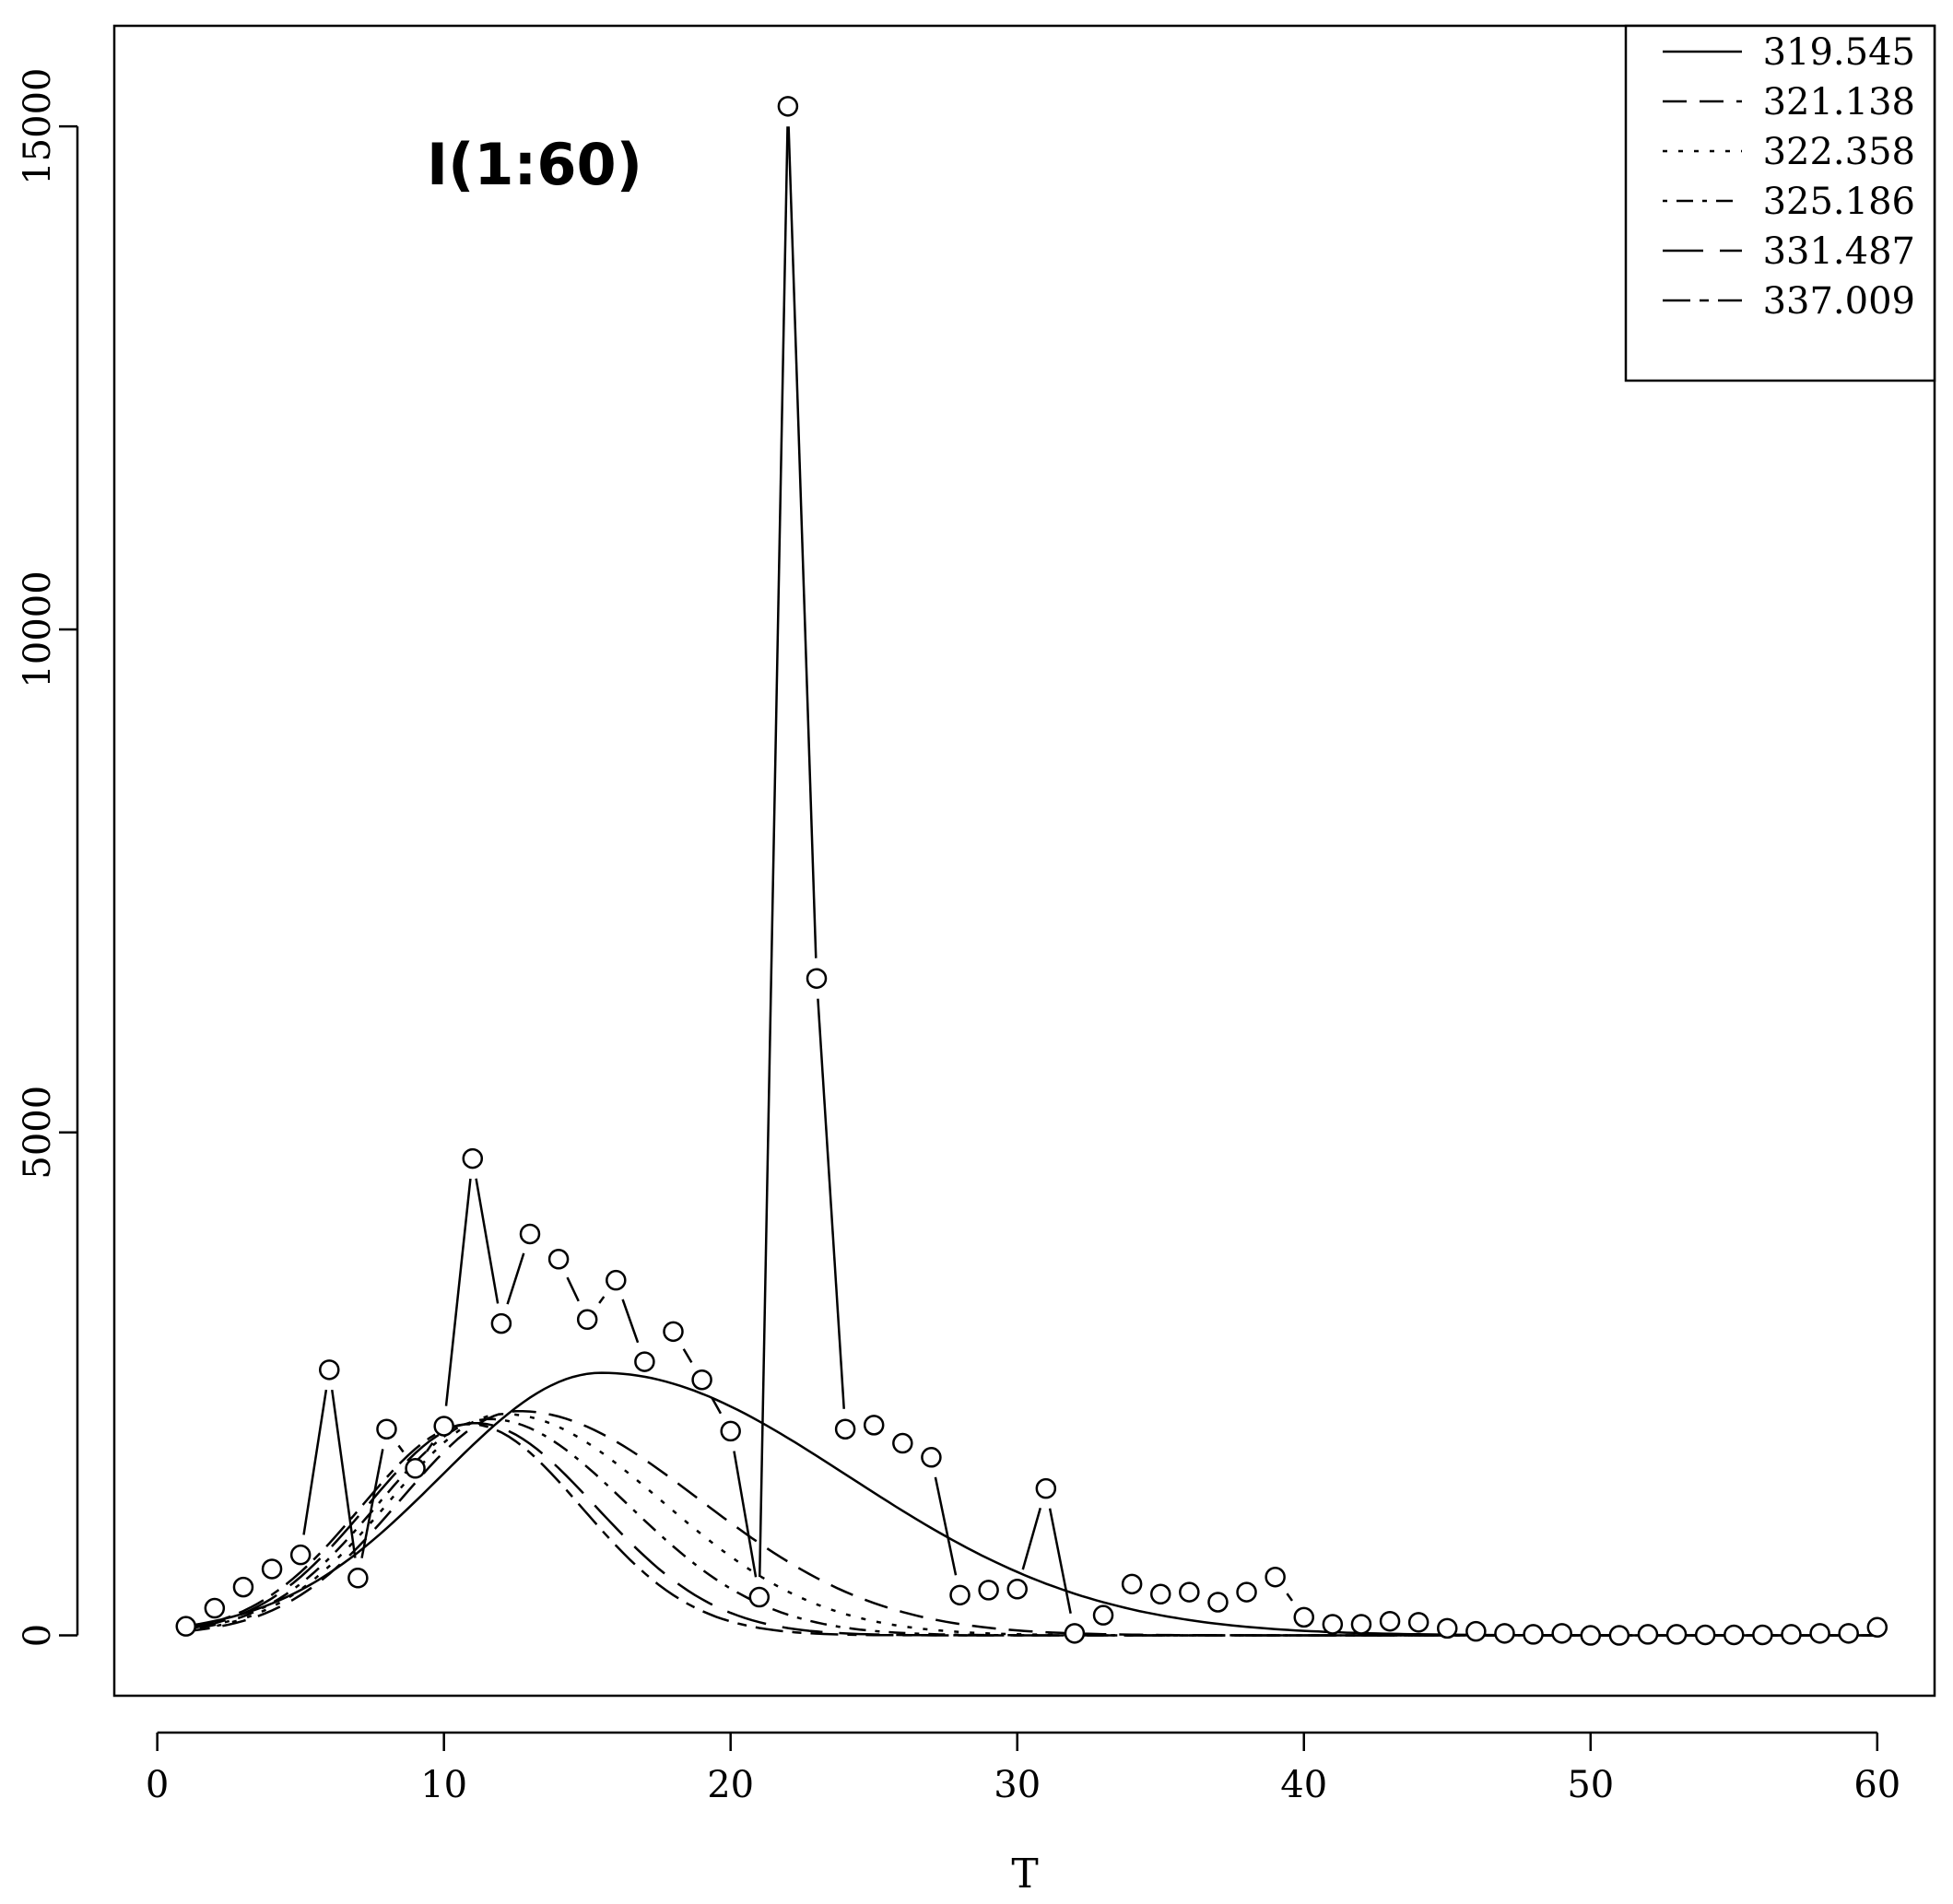 Image resolution: width=1953 pixels, height=1904 pixels. What do you see at coordinates (1303, 1785) in the screenshot?
I see `x-tick-label: 40` at bounding box center [1303, 1785].